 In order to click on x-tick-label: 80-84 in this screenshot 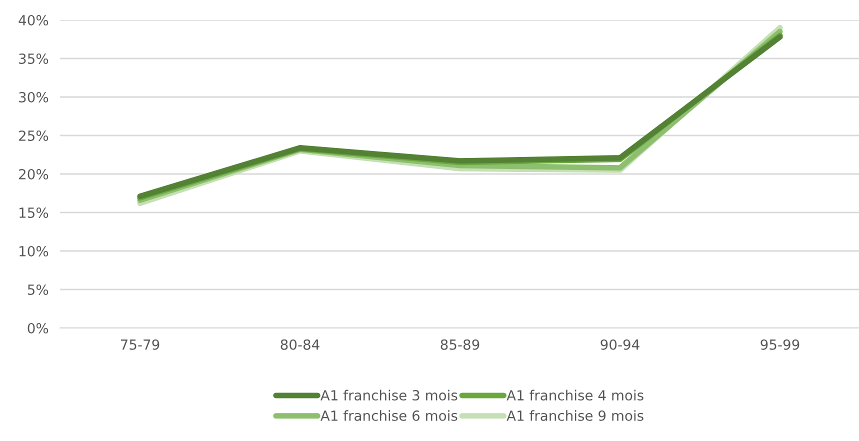, I will do `click(300, 344)`.